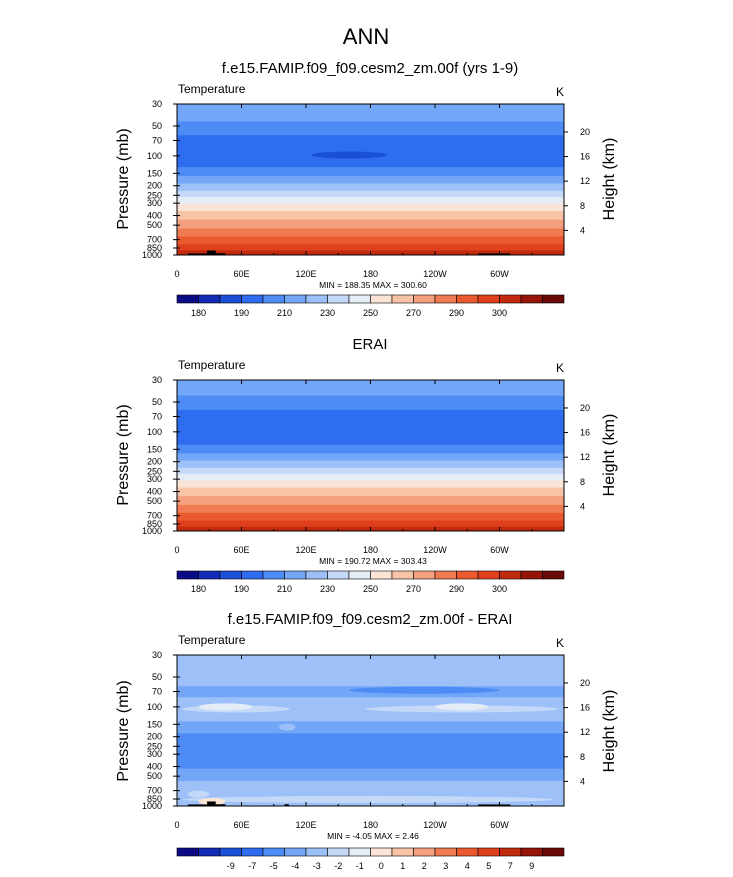 This screenshot has height=877, width=733. Describe the element at coordinates (154, 754) in the screenshot. I see `pressure-tick-label: 300` at that location.